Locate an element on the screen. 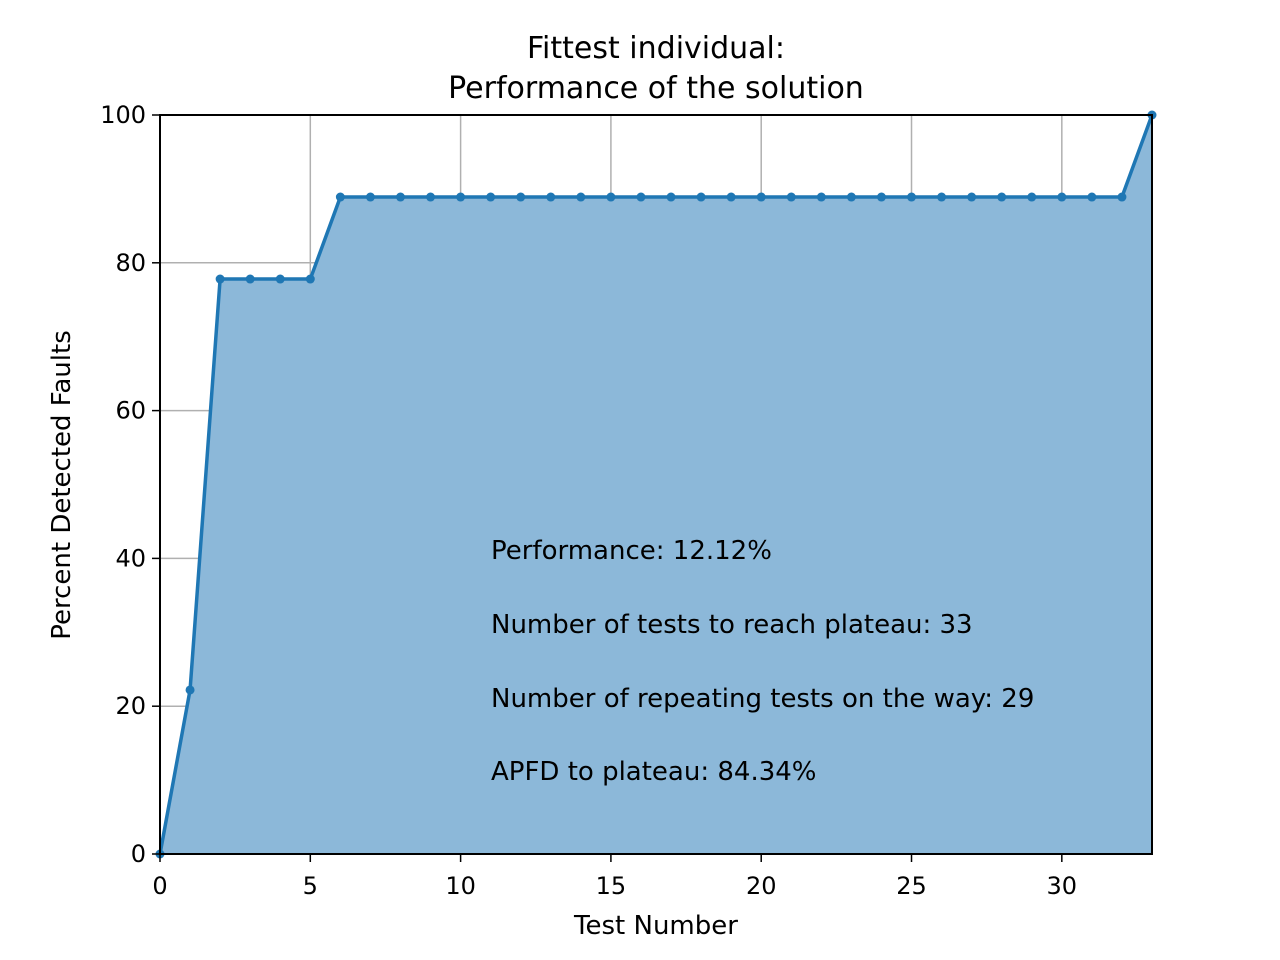 This screenshot has height=960, width=1280. annotation-repeating-tests: Number of repeating tests on the way: 29 is located at coordinates (762, 699).